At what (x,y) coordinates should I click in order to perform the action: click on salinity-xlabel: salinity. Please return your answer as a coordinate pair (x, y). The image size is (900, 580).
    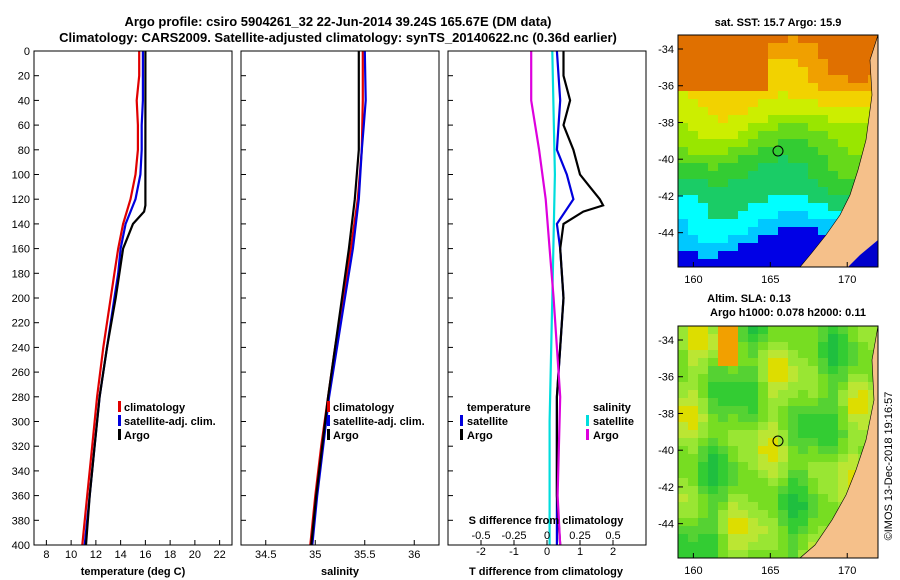
    Looking at the image, I should click on (340, 572).